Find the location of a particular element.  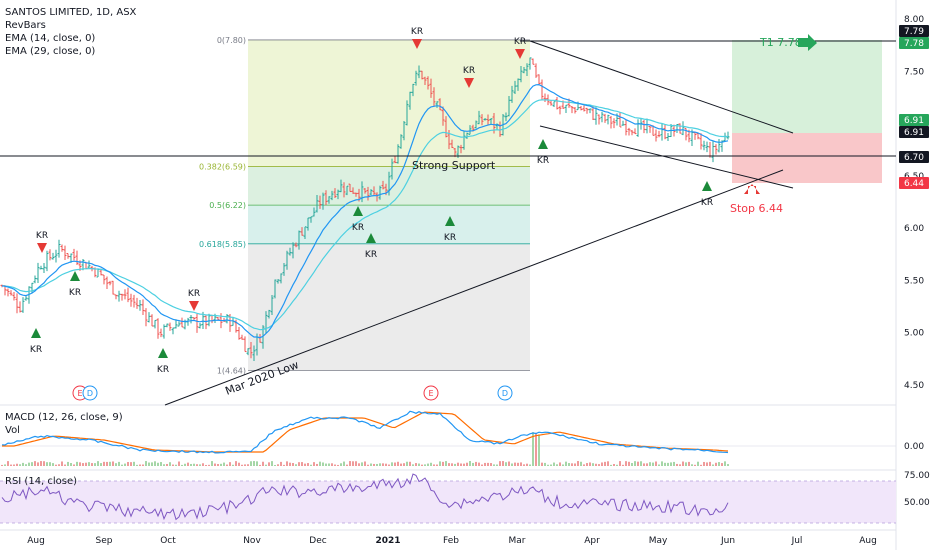

fib-level-label: 0.5(6.22) is located at coordinates (227, 205).